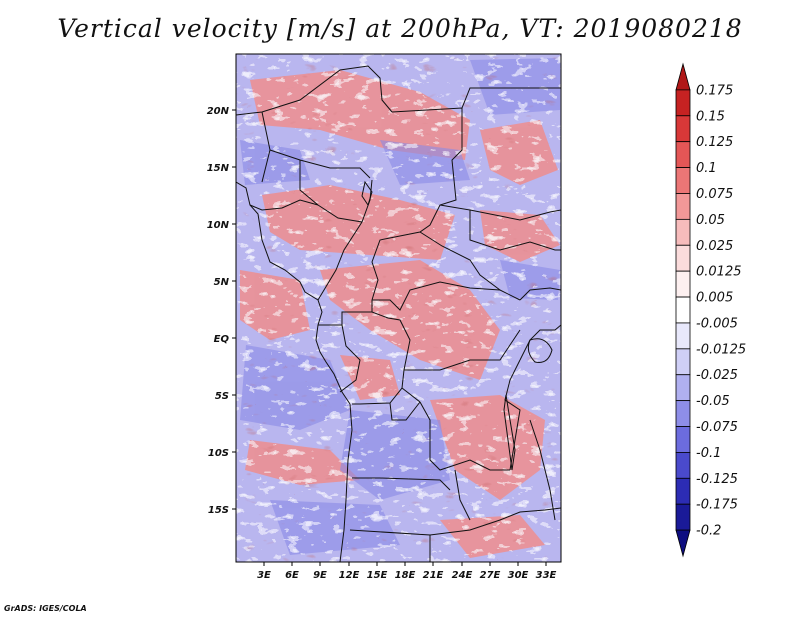  What do you see at coordinates (721, 349) in the screenshot?
I see `colorbar-label: -0.0125` at bounding box center [721, 349].